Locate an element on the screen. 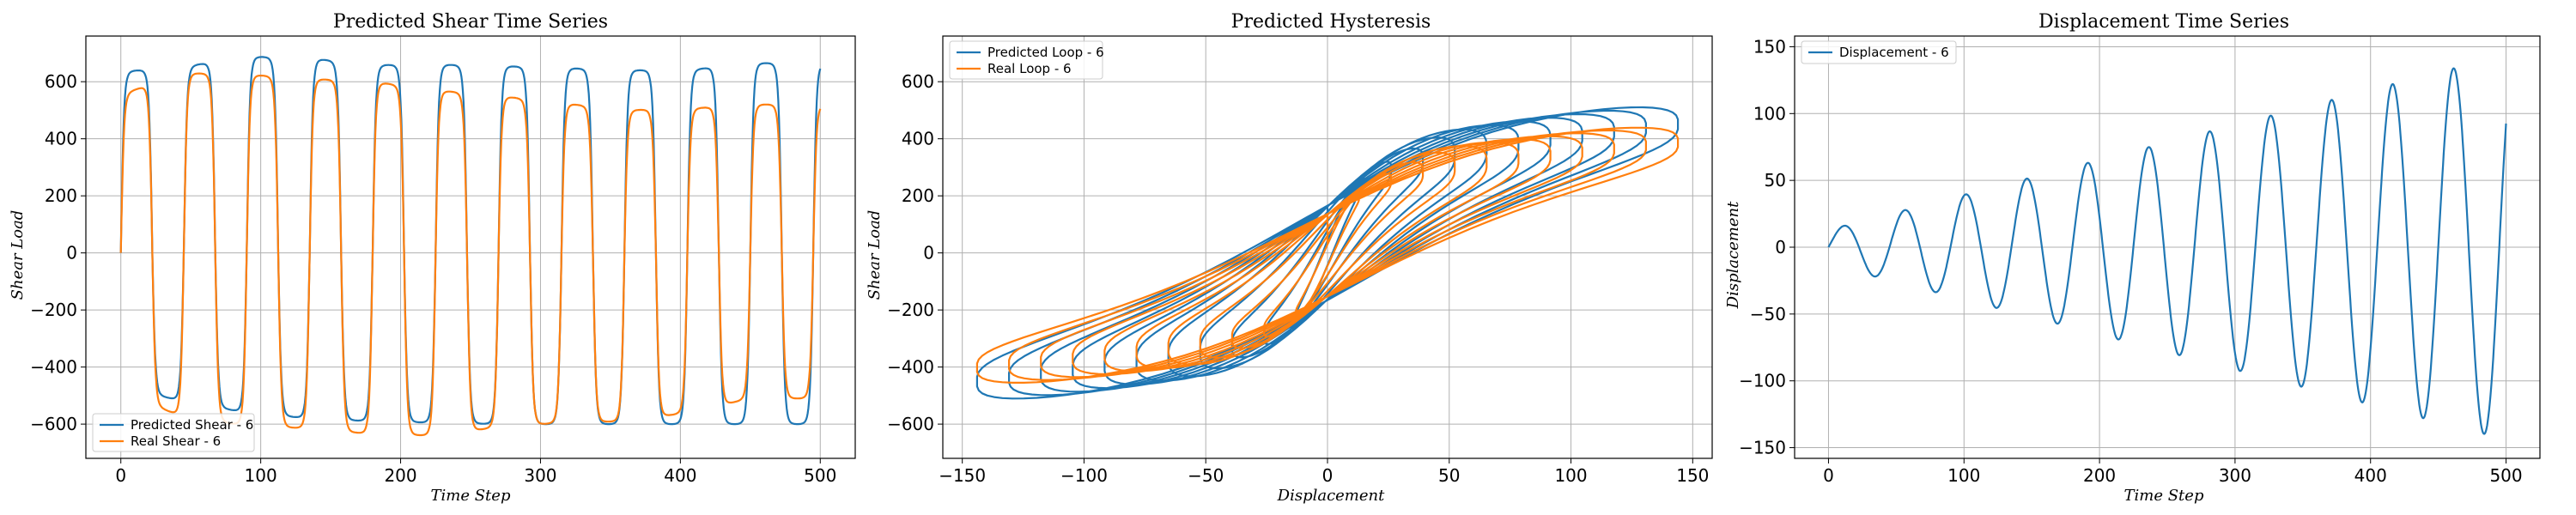  y-tick-label: −150 is located at coordinates (1762, 448).